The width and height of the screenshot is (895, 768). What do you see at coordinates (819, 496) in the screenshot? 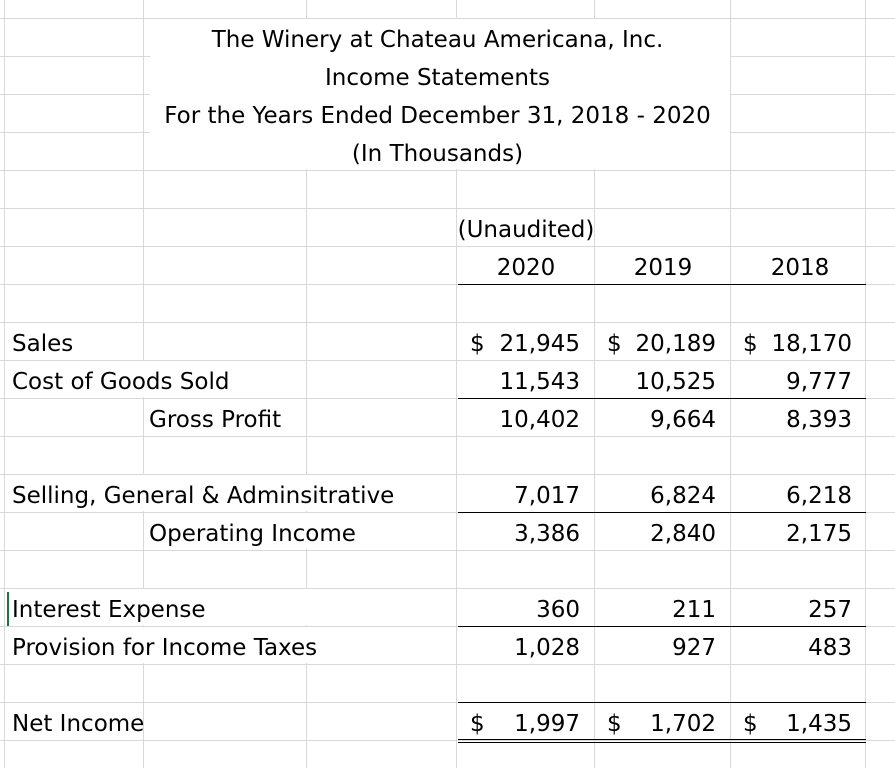
I see `sga-2018: 6,218` at bounding box center [819, 496].